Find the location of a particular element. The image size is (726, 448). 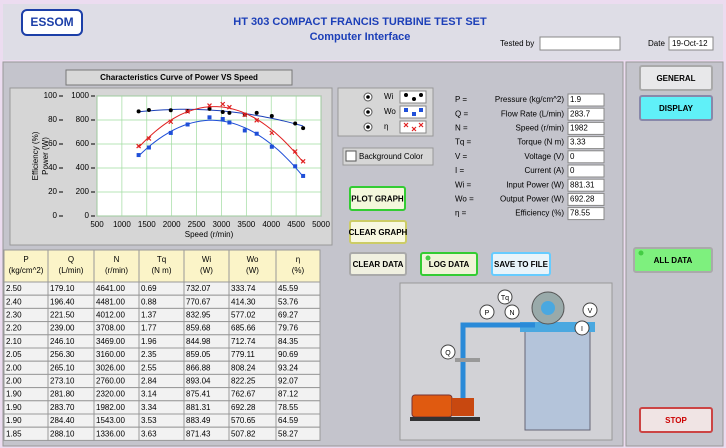

cell-text: 2.20 is located at coordinates (14, 328).